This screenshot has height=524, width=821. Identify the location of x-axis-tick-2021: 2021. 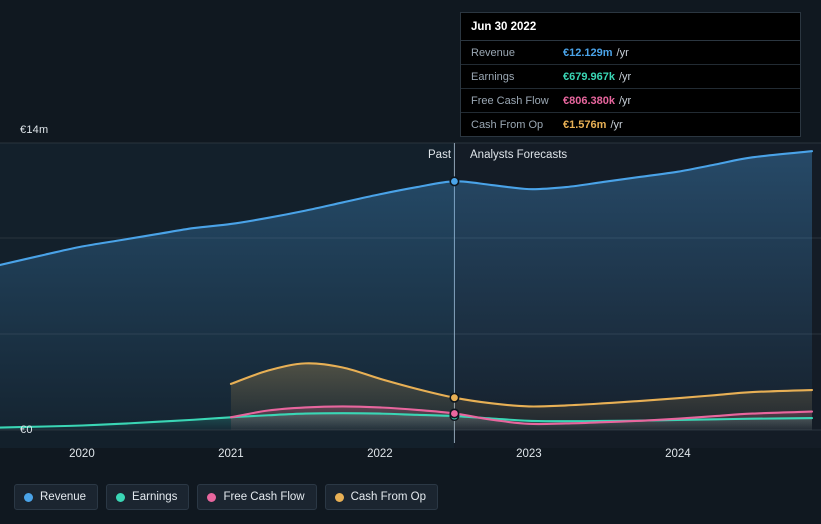
(231, 454).